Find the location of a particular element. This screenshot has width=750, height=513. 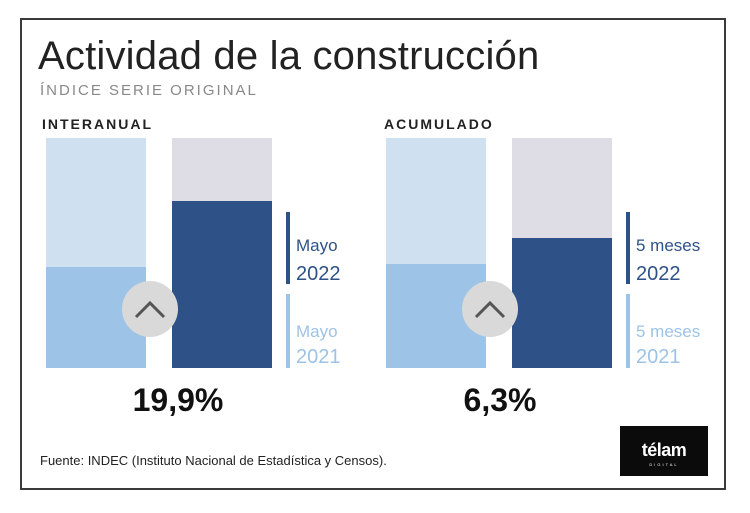

interanual-legend-year-0: 2022 is located at coordinates (318, 274).